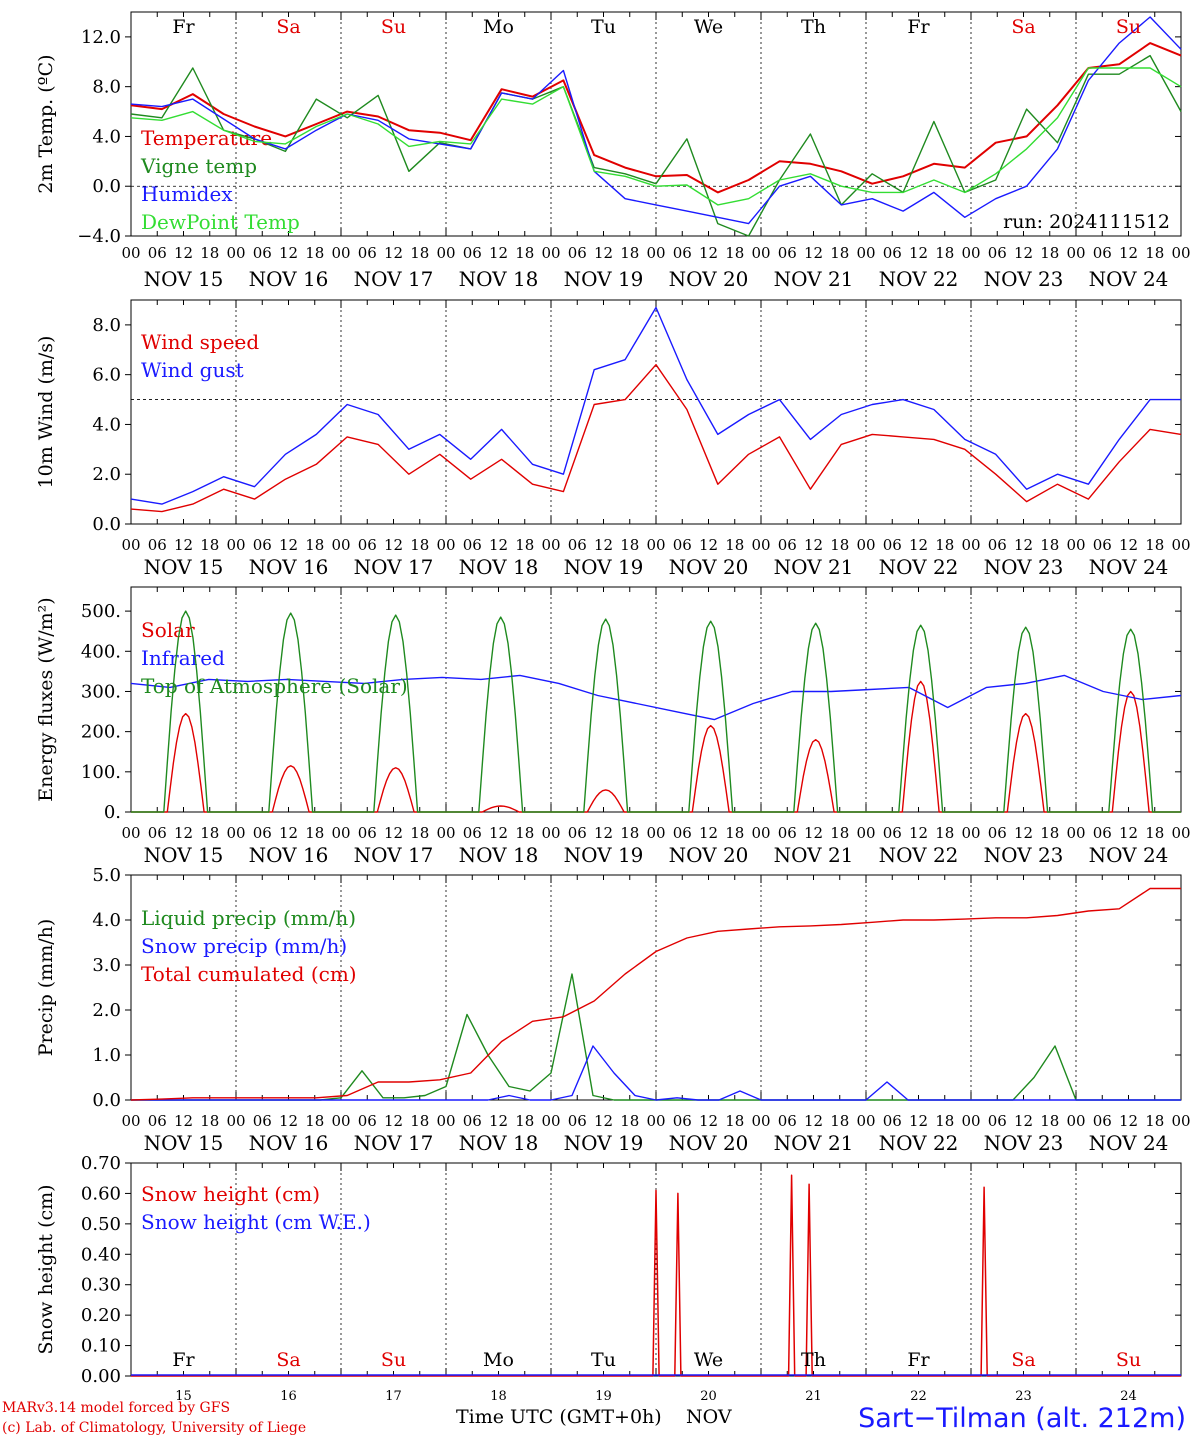  I want to click on y-tick-label: 0.10, so click(101, 1346).